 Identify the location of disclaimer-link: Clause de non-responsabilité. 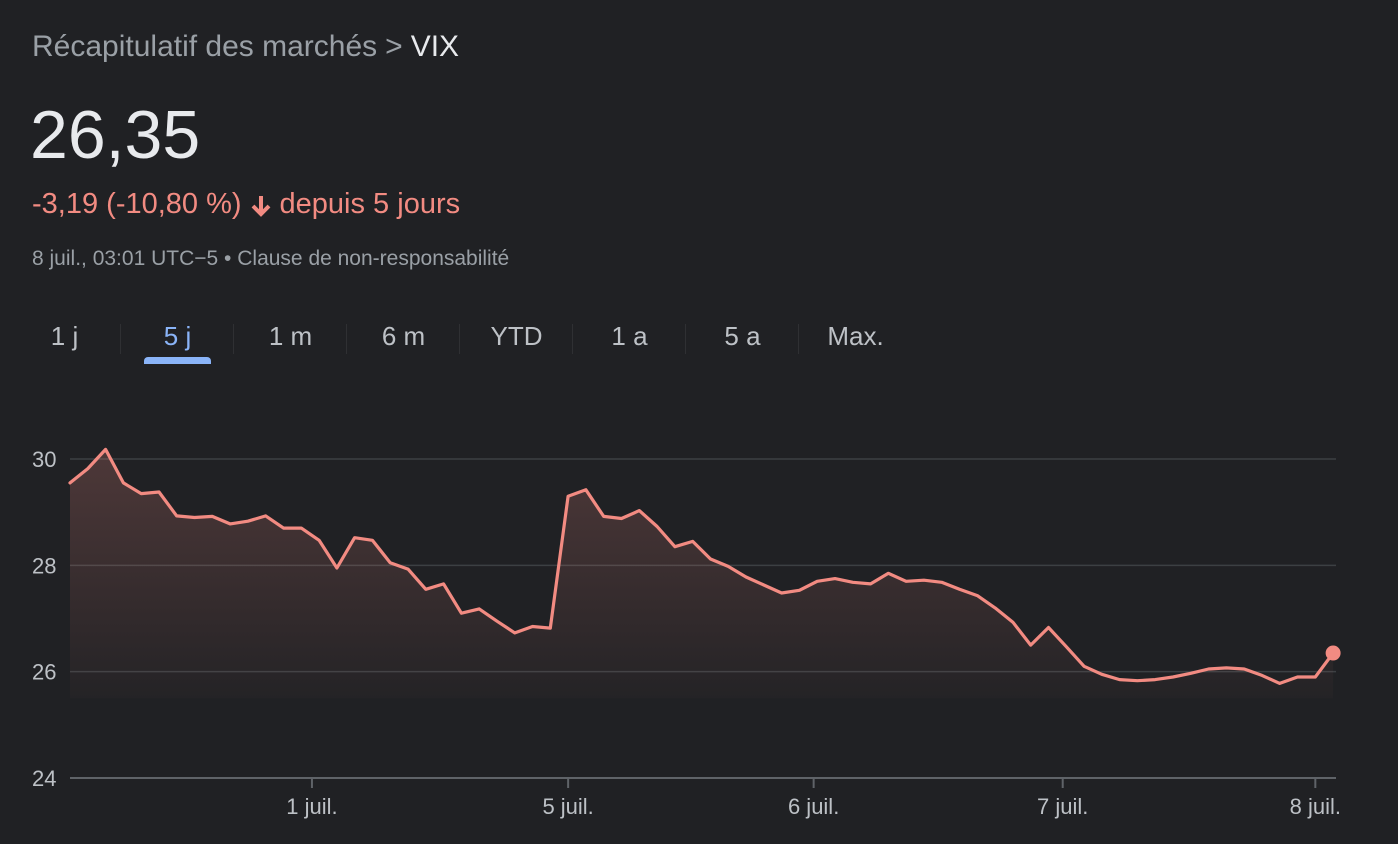
(373, 258).